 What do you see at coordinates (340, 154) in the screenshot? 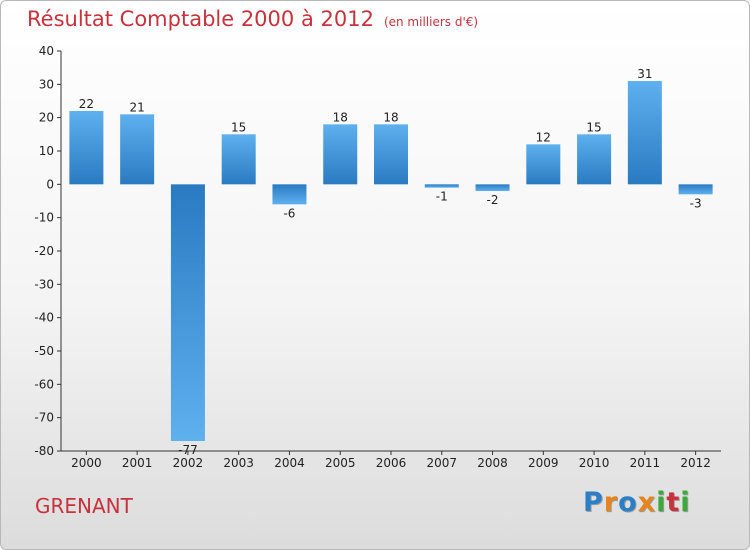
I see `bar-2005` at bounding box center [340, 154].